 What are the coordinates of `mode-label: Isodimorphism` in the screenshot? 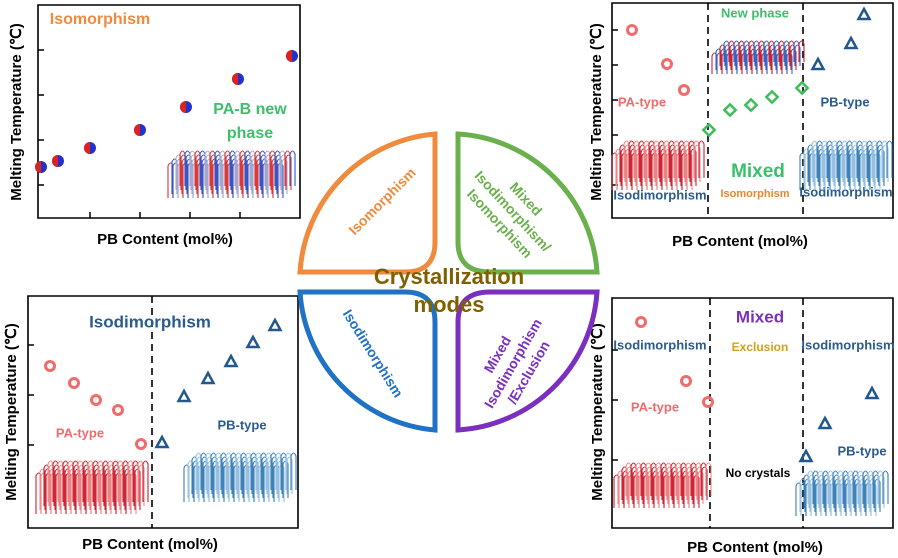 It's located at (373, 354).